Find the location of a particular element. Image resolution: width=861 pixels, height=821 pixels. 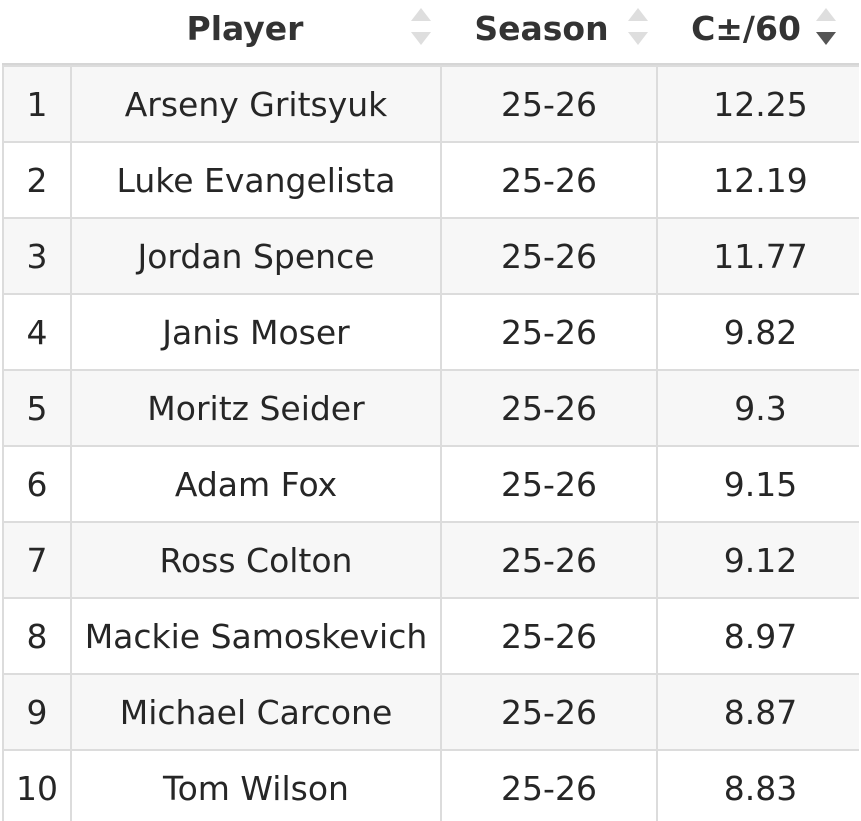

player-cell: Ross Colton is located at coordinates (256, 560).